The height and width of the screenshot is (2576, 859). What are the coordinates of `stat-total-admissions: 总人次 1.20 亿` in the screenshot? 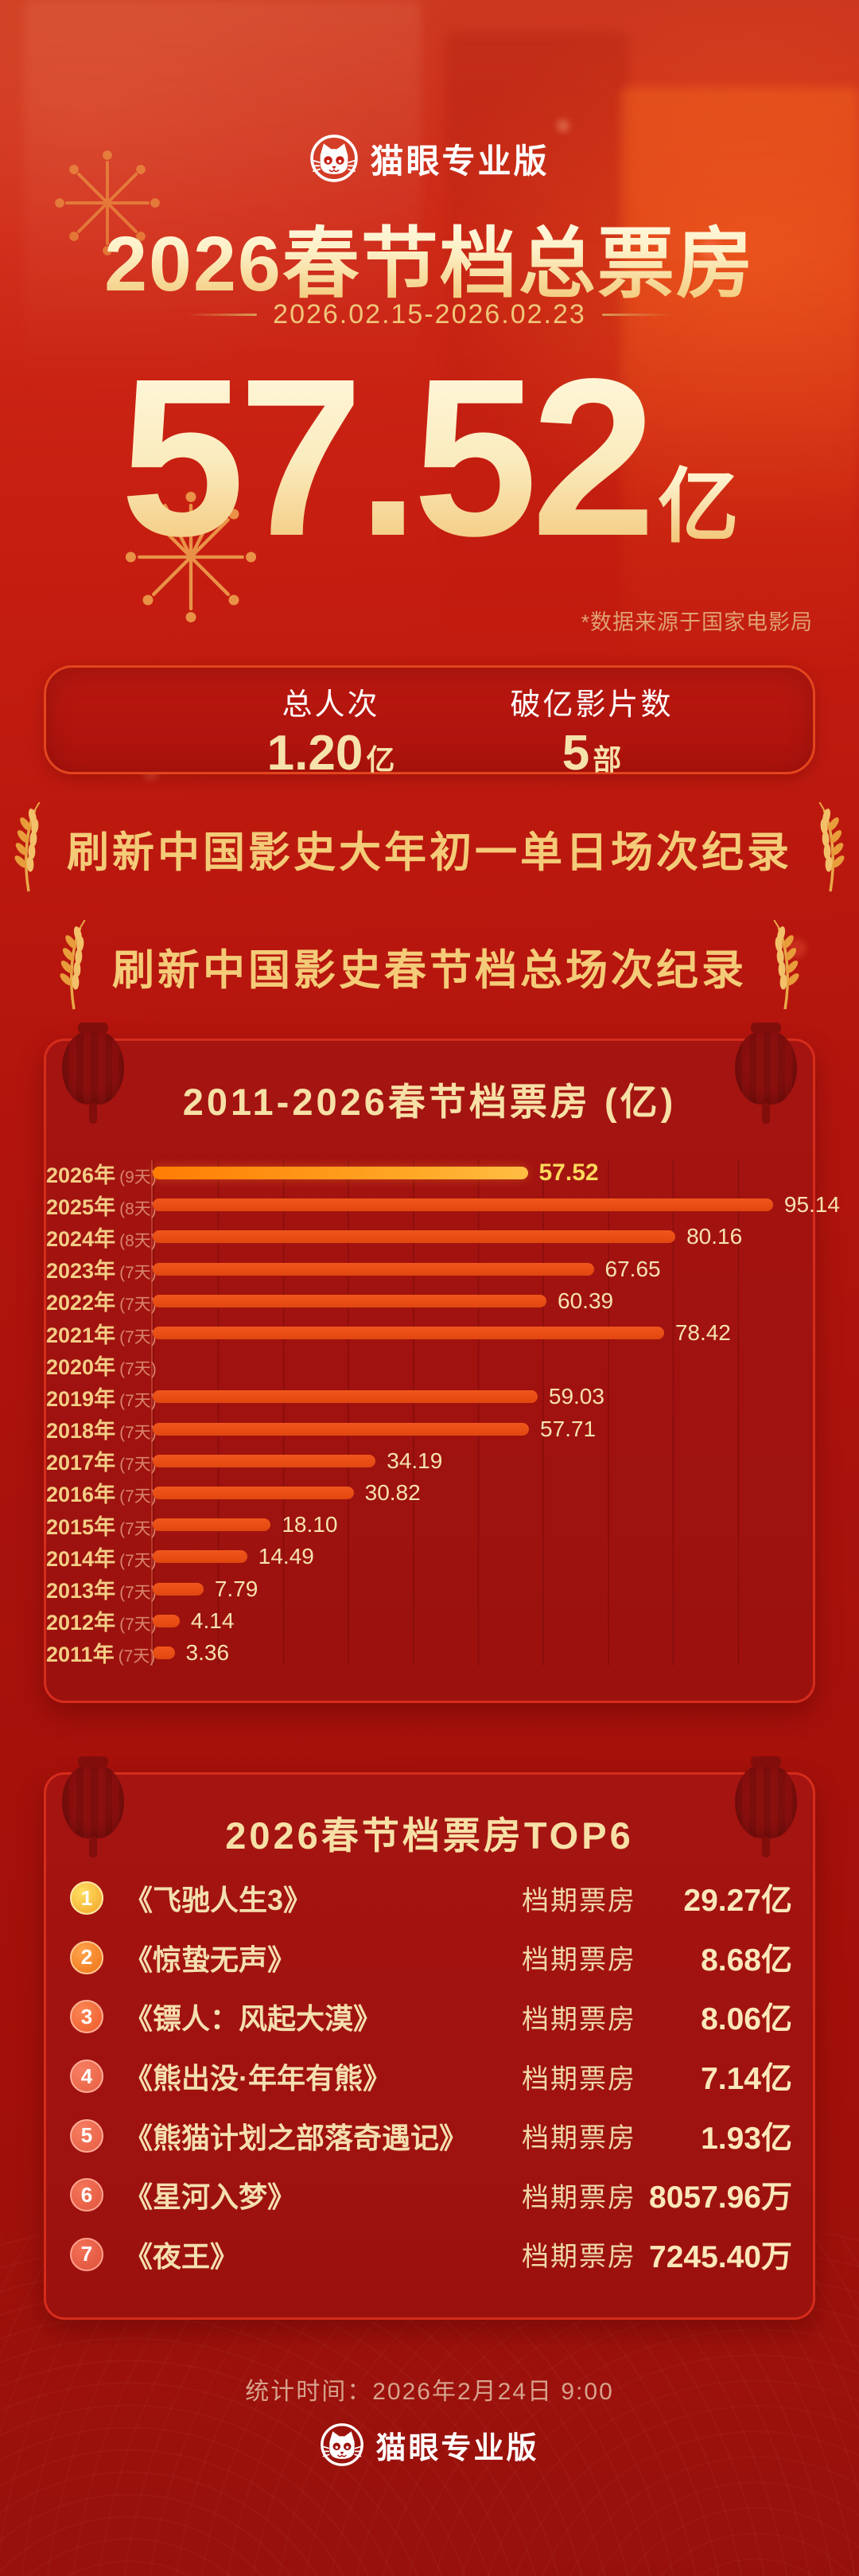 It's located at (331, 724).